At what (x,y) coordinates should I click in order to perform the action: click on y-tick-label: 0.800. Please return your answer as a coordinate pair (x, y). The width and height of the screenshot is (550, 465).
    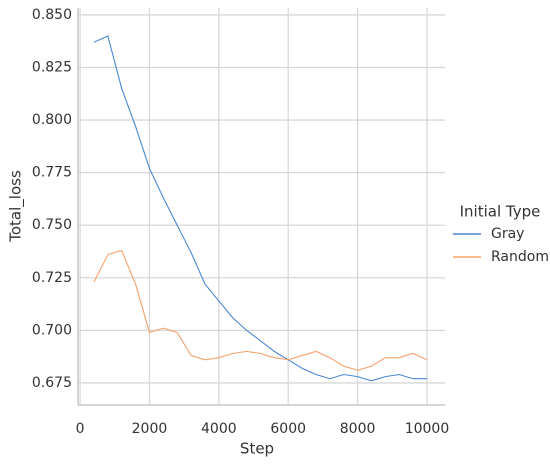
    Looking at the image, I should click on (52, 120).